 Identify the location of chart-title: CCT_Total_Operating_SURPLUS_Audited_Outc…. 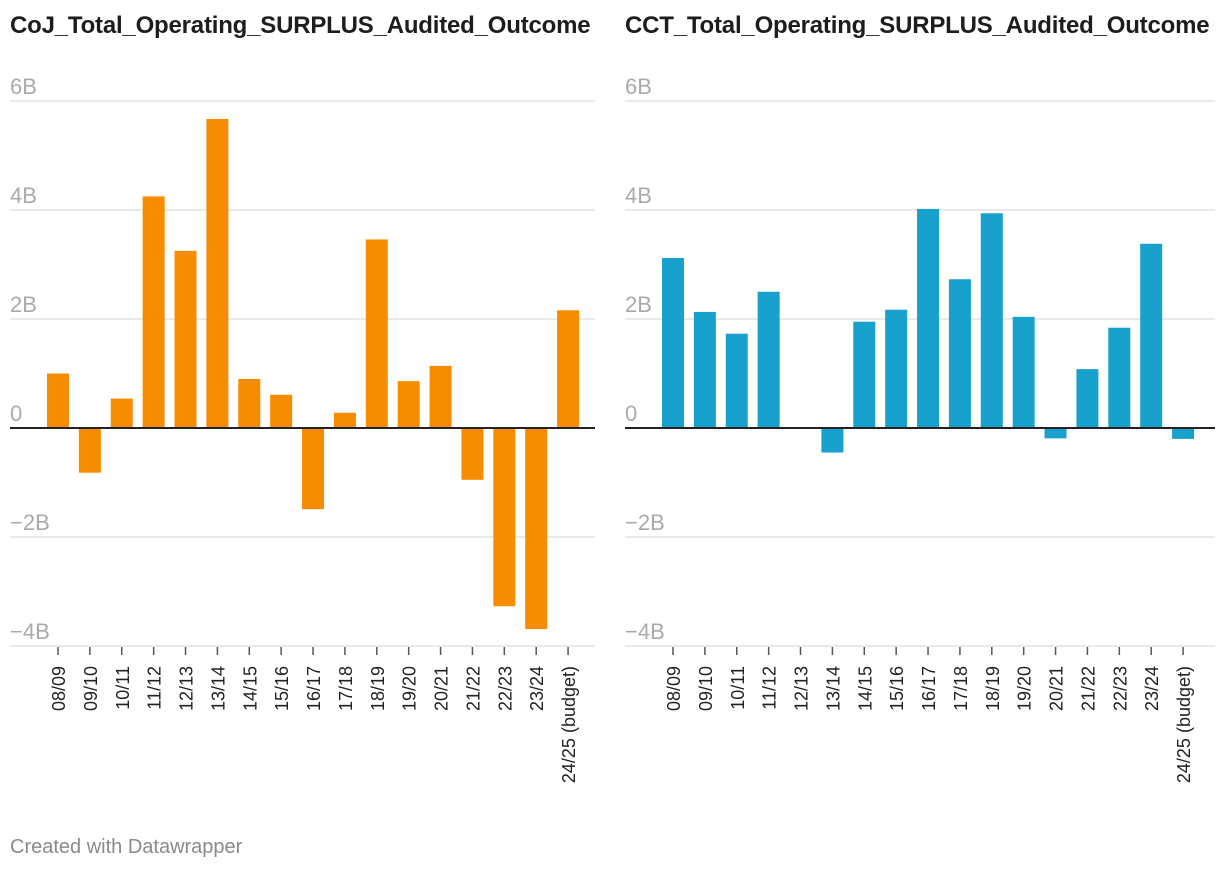
(917, 25).